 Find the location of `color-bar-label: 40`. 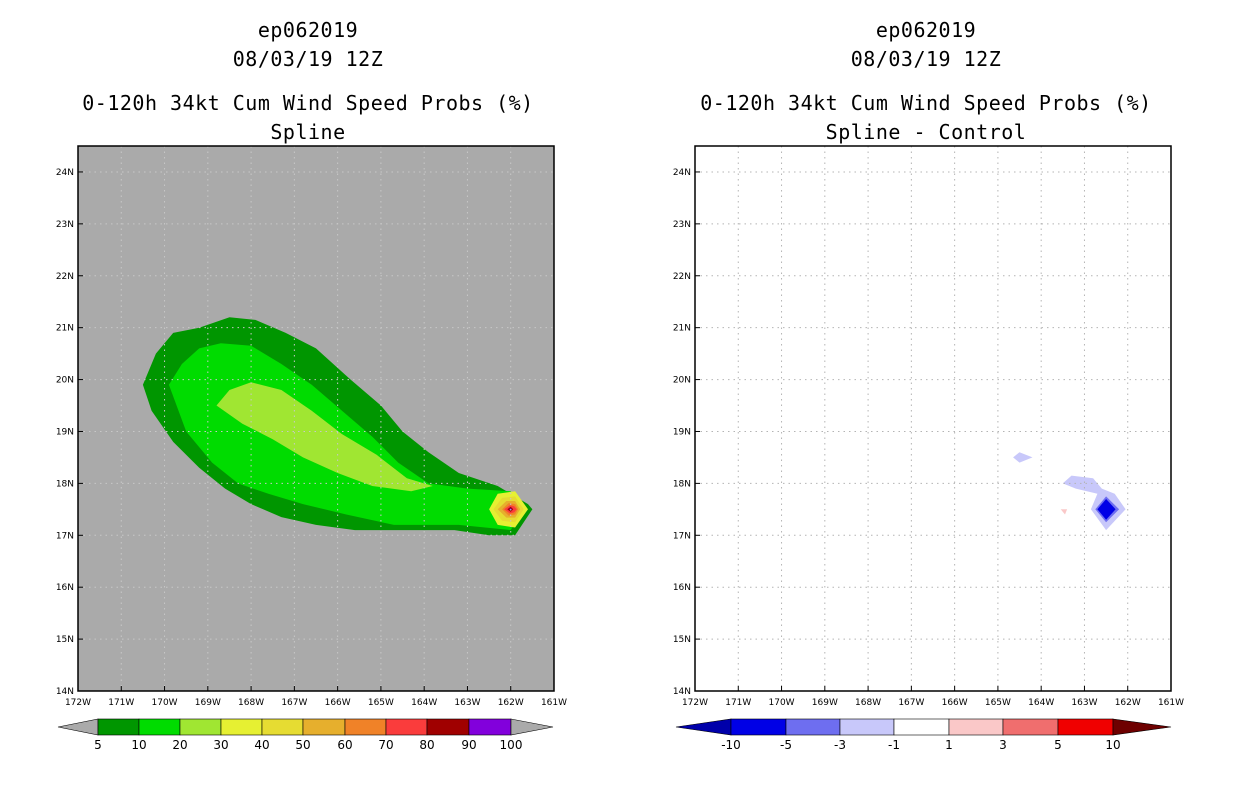

color-bar-label: 40 is located at coordinates (261, 745).